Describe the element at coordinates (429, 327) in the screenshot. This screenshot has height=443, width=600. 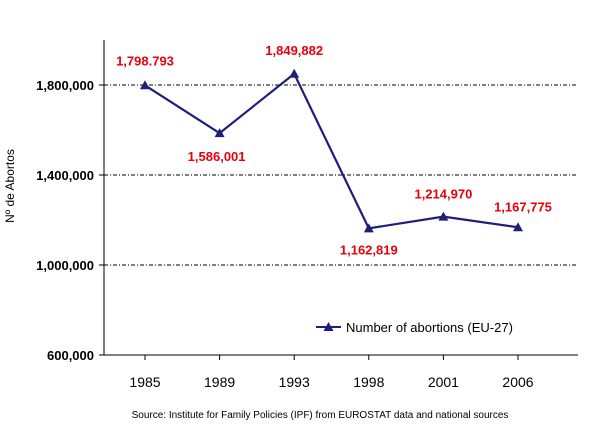
I see `legend-entry: Number of abortions (EU-27)` at that location.